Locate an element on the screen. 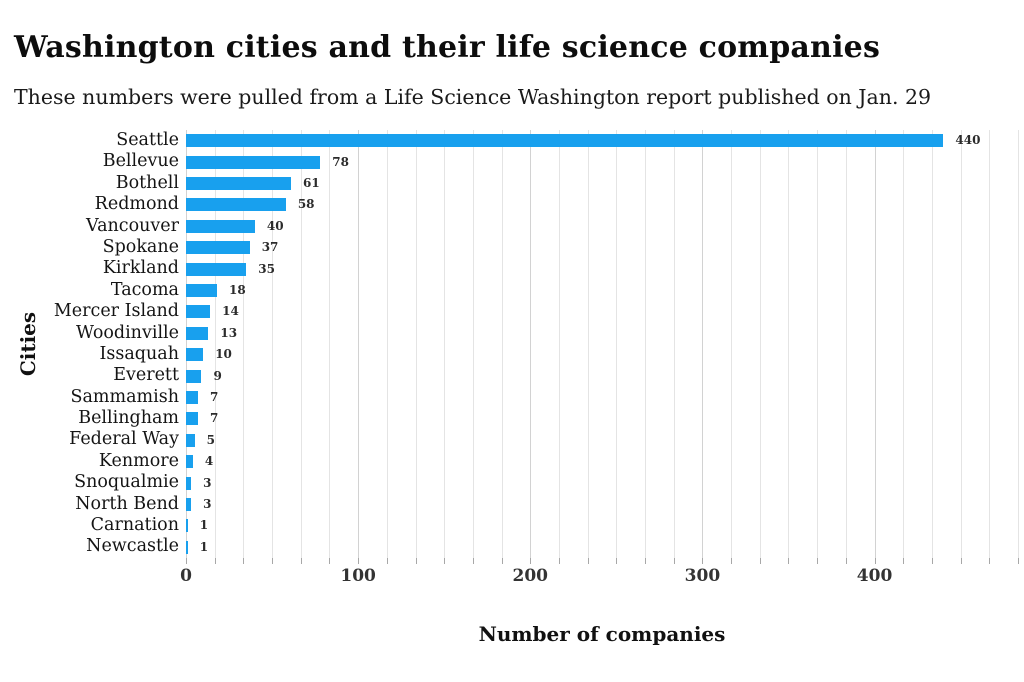 This screenshot has height=682, width=1024. category-label: Bellingham is located at coordinates (128, 418).